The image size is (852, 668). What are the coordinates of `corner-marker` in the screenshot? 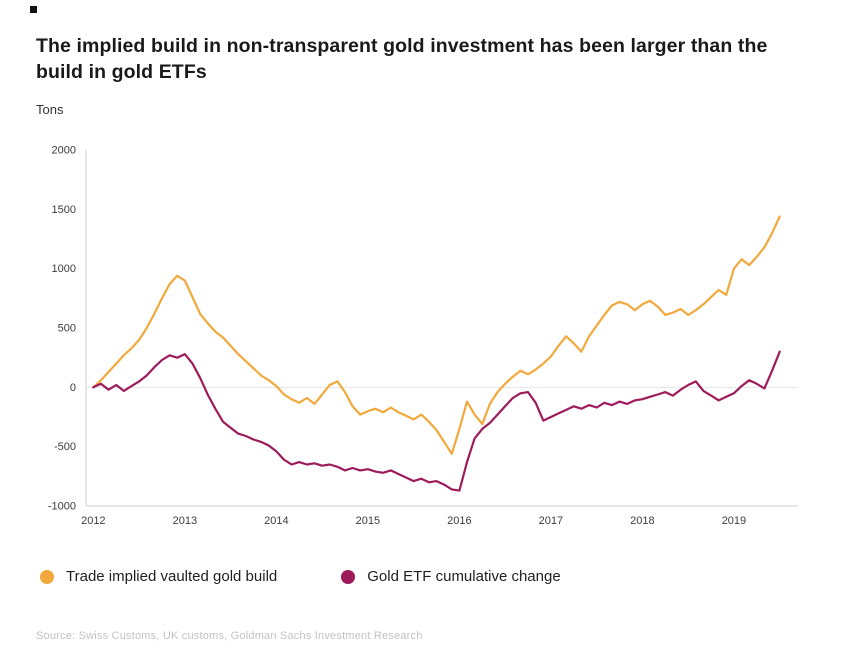 It's located at (33, 9).